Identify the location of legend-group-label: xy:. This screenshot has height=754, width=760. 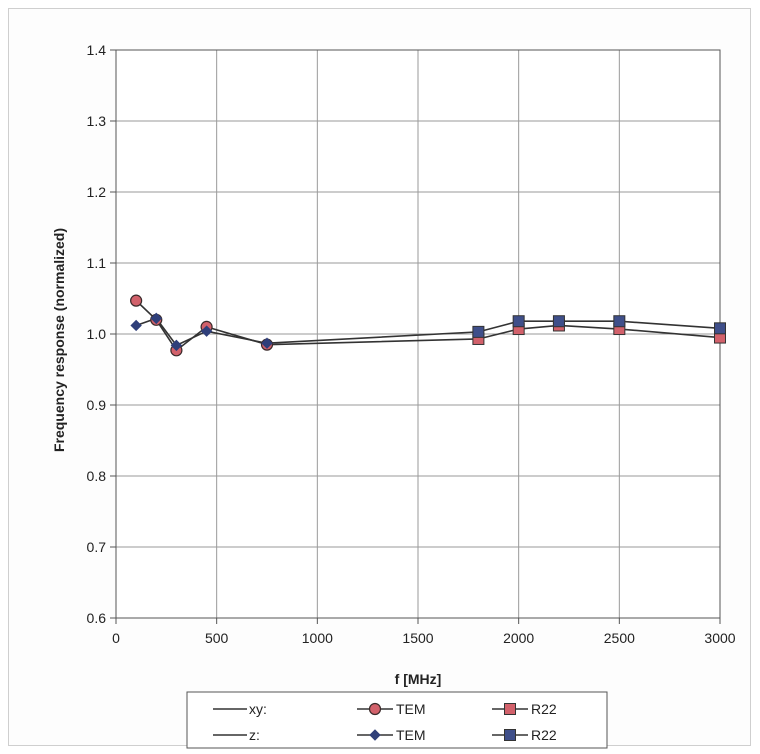
(258, 709).